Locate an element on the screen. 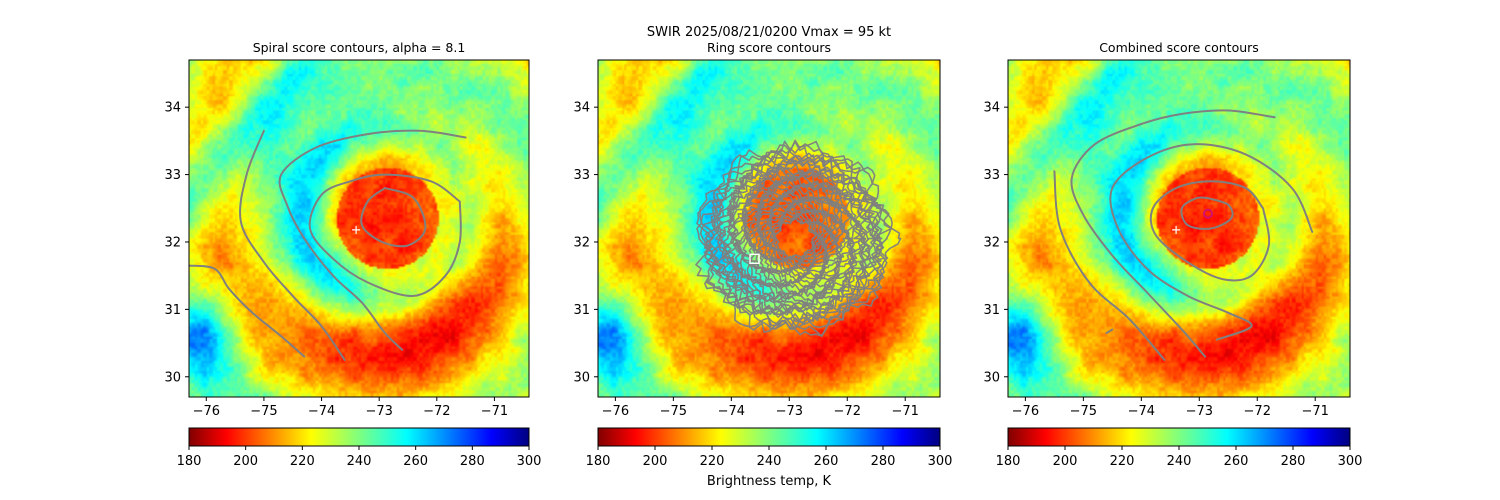 This screenshot has height=500, width=1500. circle-marker is located at coordinates (1207, 213).